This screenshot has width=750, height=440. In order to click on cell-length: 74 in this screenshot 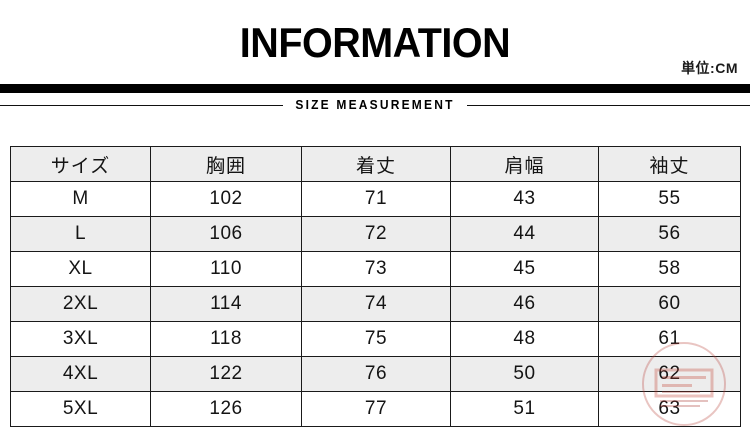, I will do `click(376, 304)`.